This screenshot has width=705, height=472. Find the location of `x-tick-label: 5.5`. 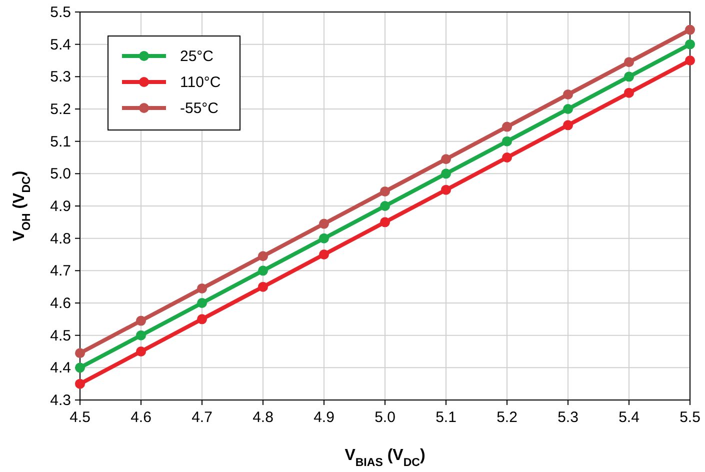

x-tick-label: 5.5 is located at coordinates (690, 417).